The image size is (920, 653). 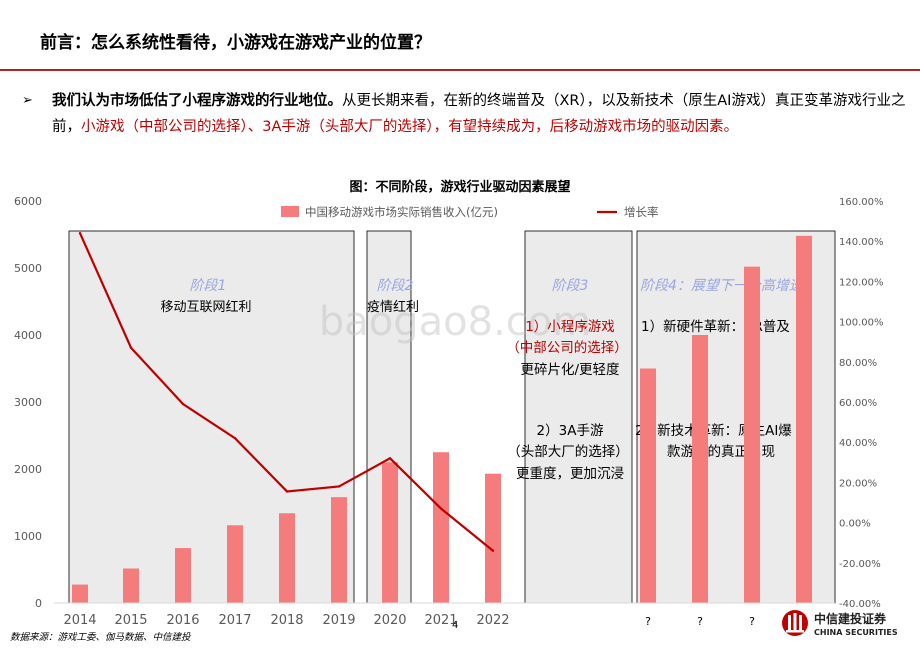 What do you see at coordinates (861, 323) in the screenshot?
I see `right-axis-tick: 100.00%` at bounding box center [861, 323].